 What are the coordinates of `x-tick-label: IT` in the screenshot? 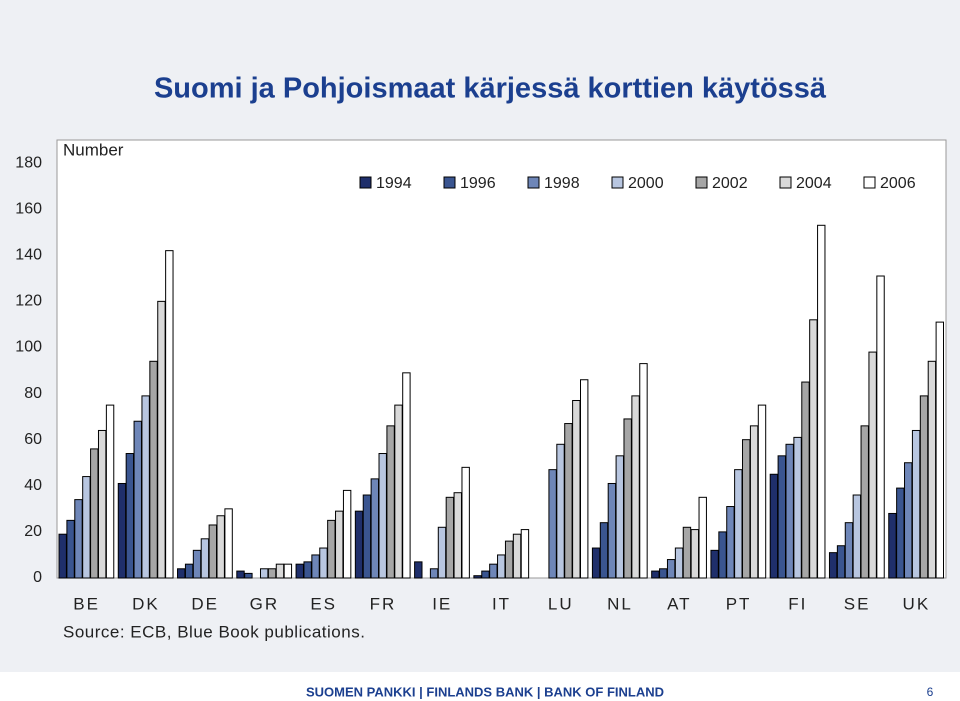 It's located at (501, 603).